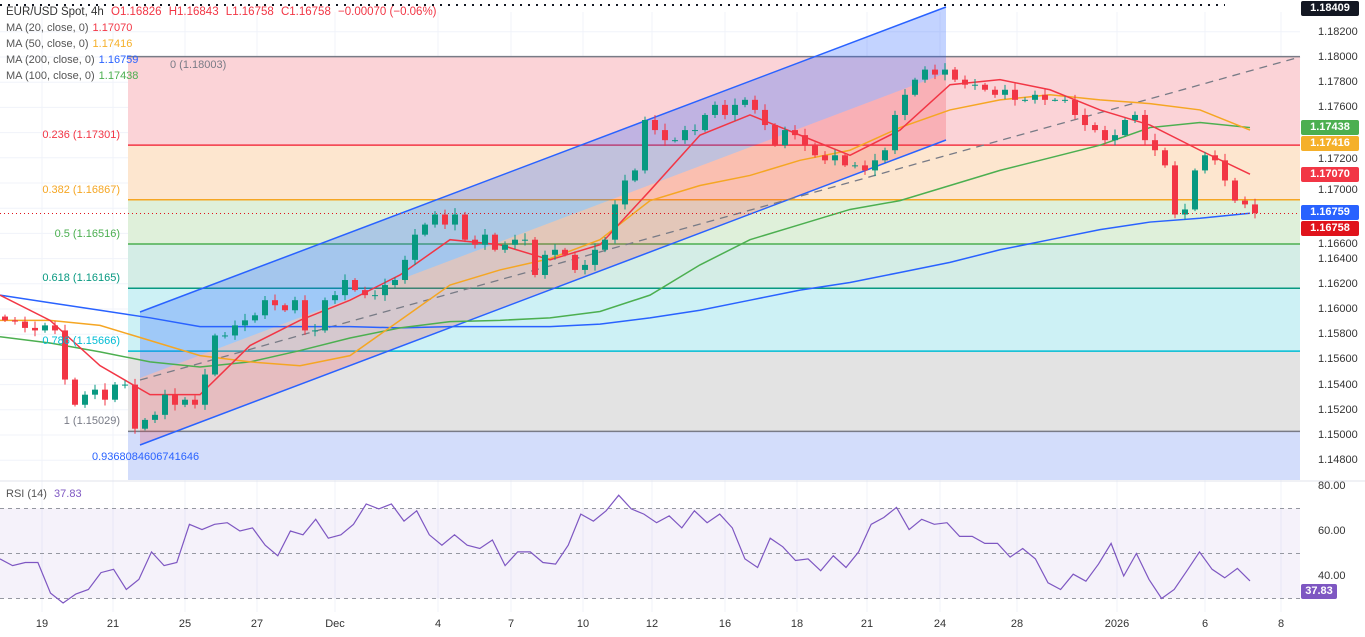  Describe the element at coordinates (1338, 158) in the screenshot. I see `price-tick: 1.17200` at that location.